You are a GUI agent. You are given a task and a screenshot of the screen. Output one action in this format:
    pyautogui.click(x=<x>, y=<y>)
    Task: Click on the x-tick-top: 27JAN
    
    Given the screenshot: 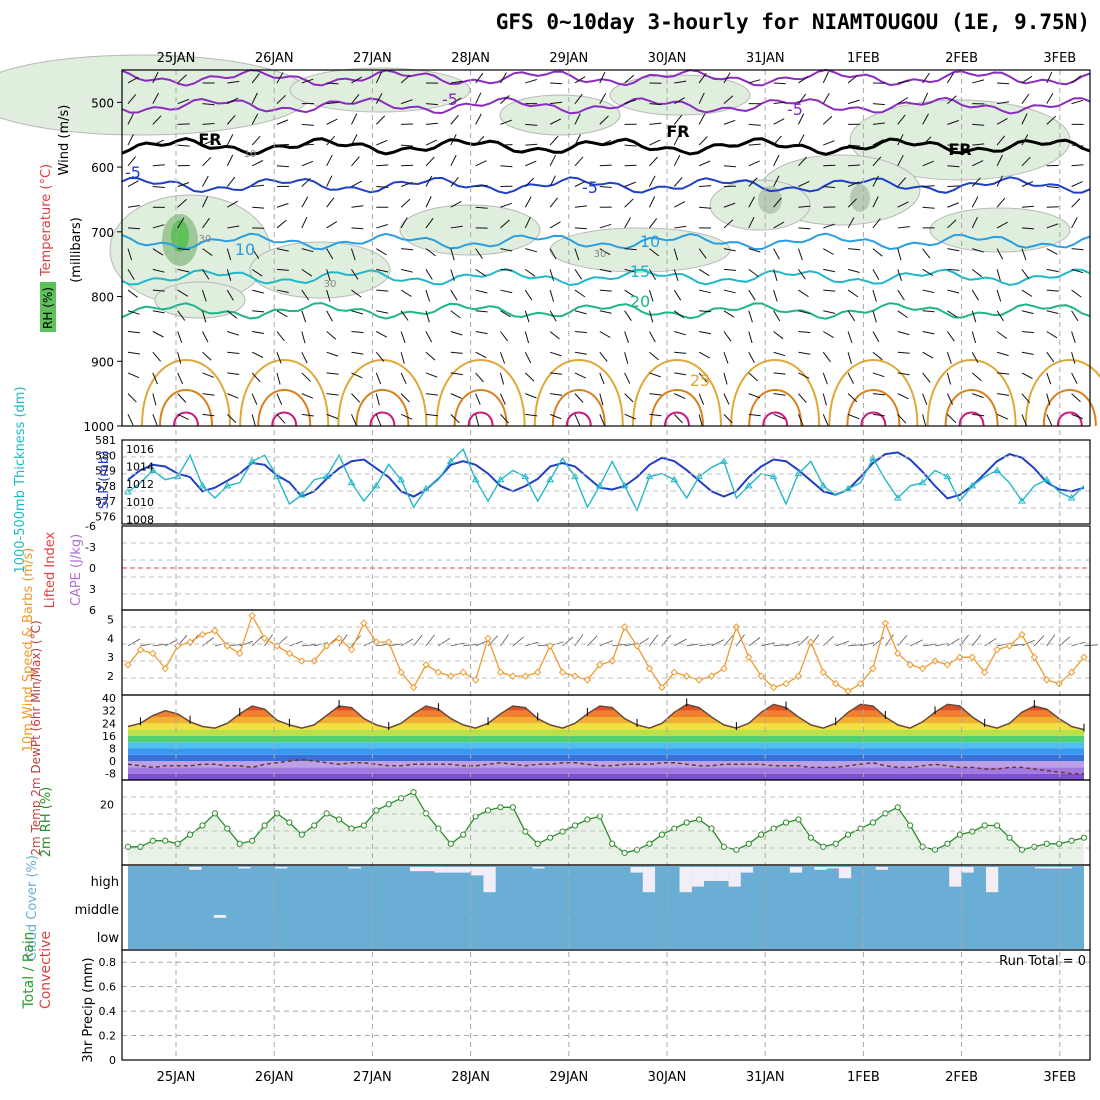 What is the action you would take?
    pyautogui.click(x=372, y=58)
    